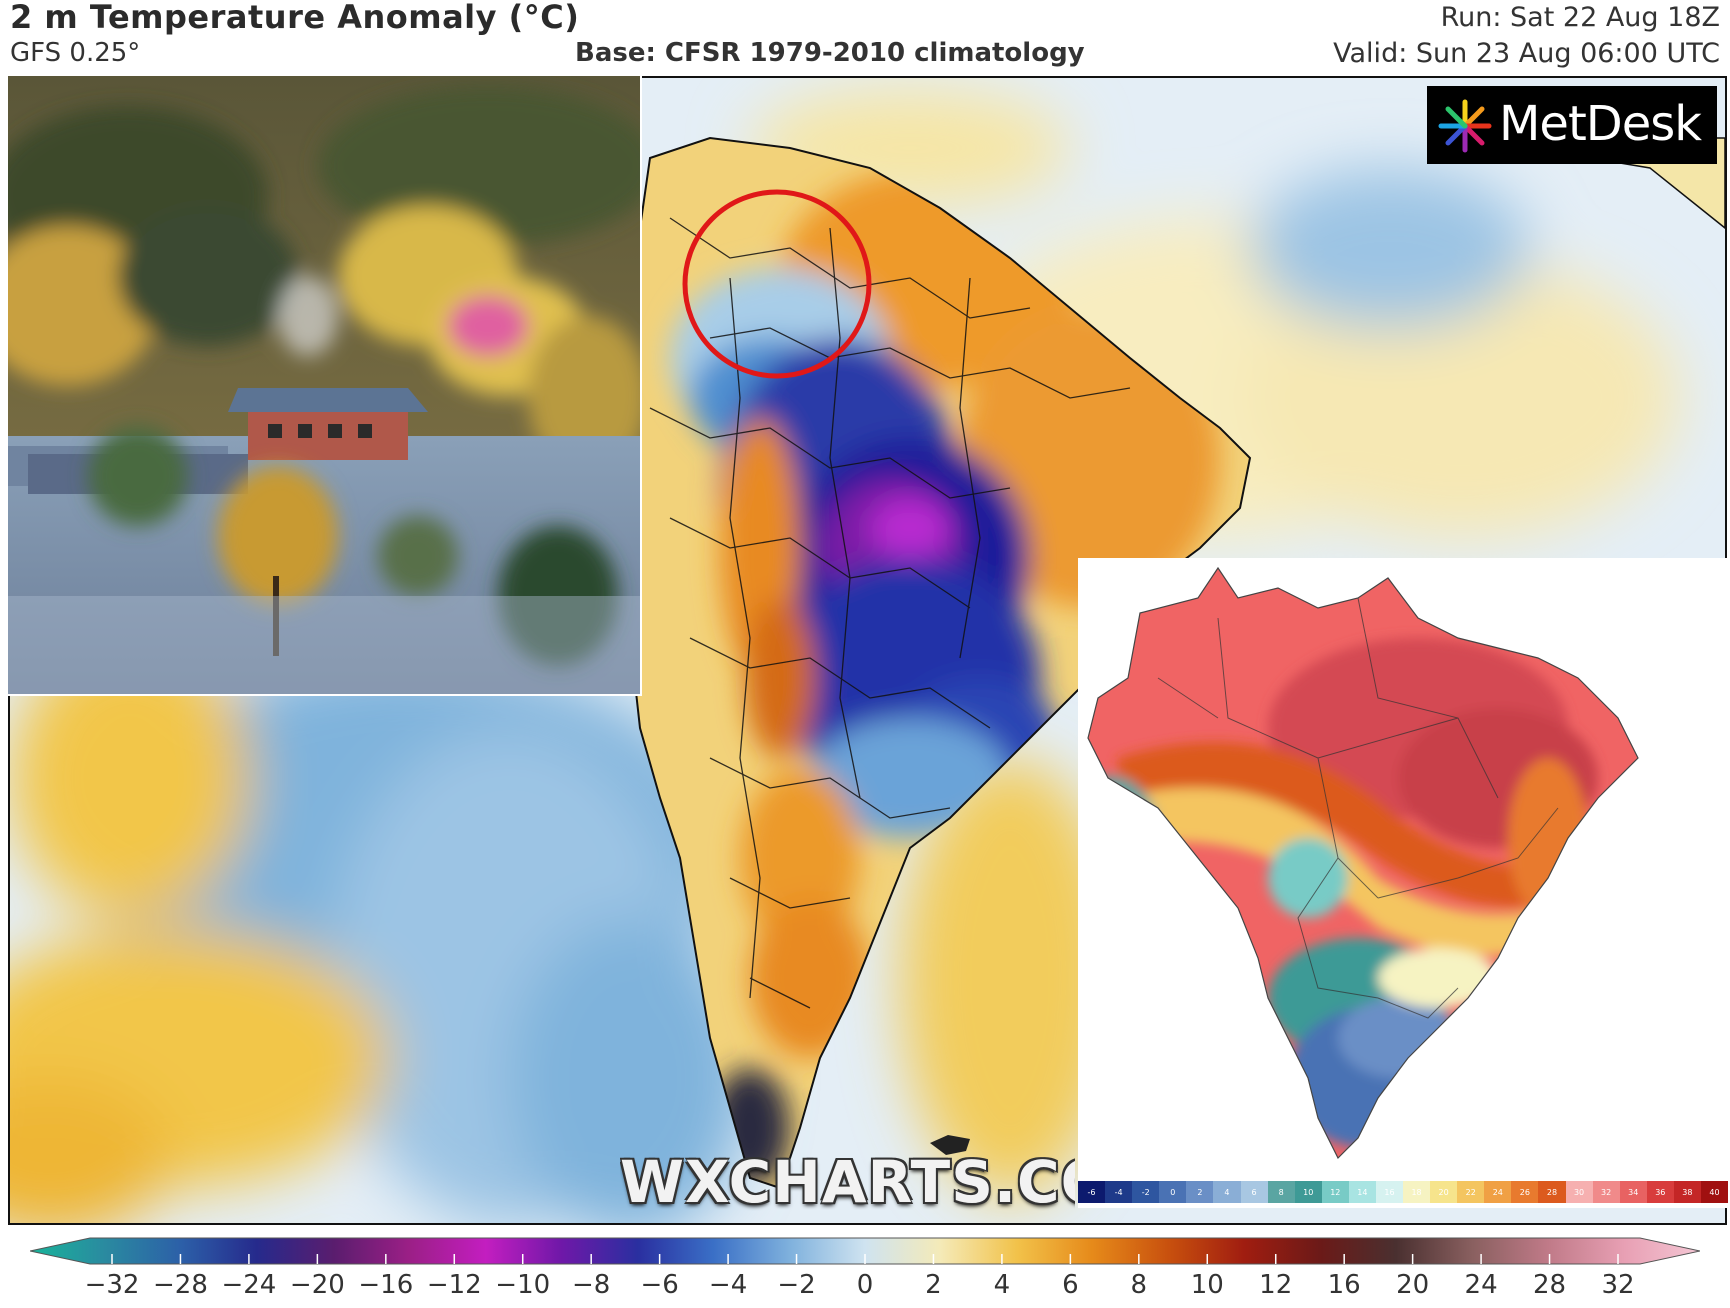  What do you see at coordinates (1363, 863) in the screenshot?
I see `brazil-map-graphic` at bounding box center [1363, 863].